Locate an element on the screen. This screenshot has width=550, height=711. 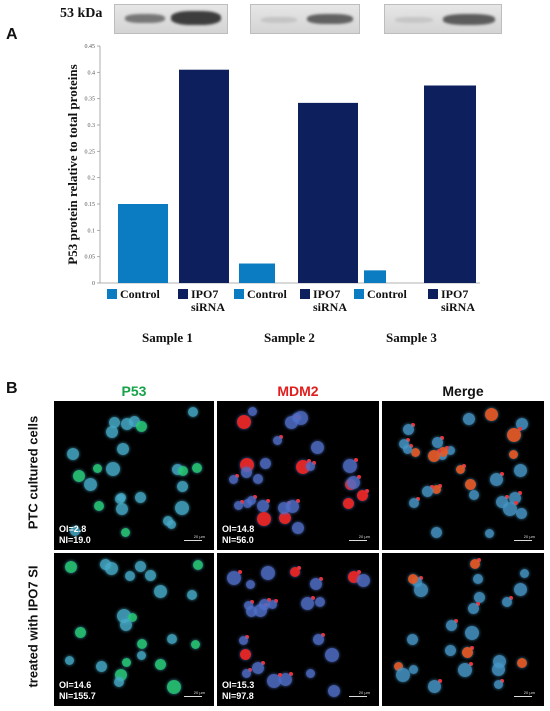
y-tick-label: 0.25 is located at coordinates (90, 152).